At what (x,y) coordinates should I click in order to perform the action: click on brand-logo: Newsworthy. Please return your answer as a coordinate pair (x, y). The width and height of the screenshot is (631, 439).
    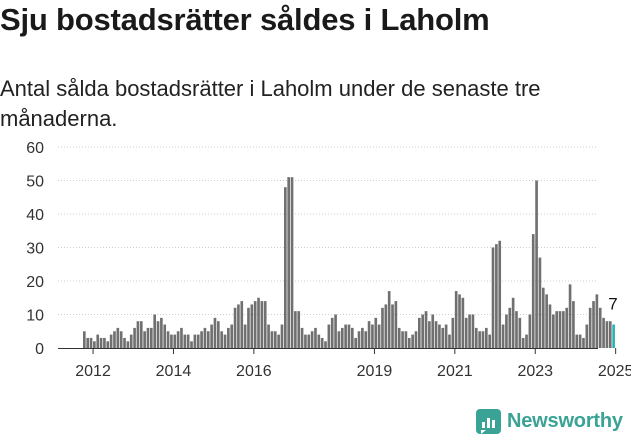
    Looking at the image, I should click on (549, 421).